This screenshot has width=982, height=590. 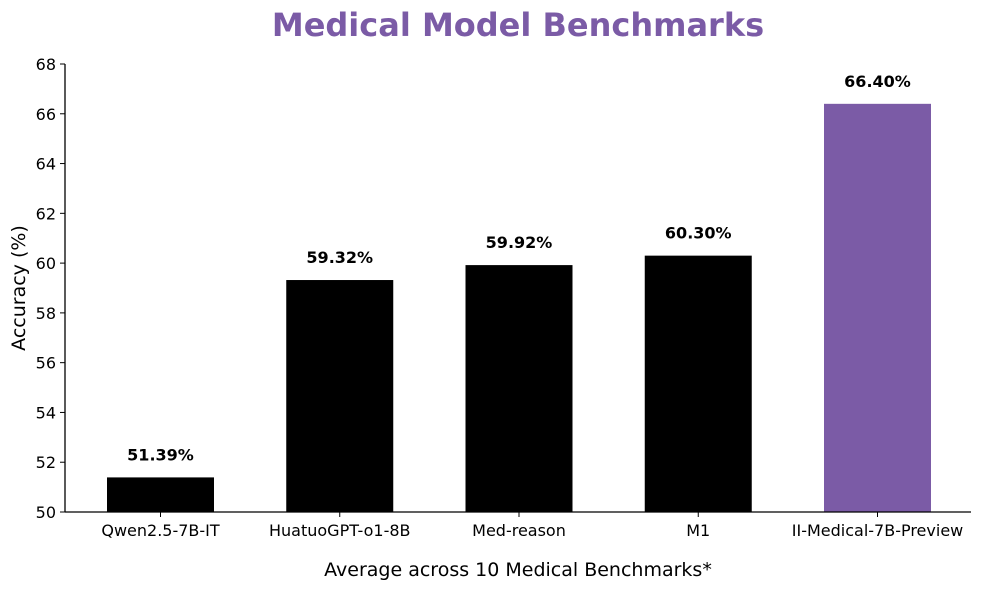 I want to click on y-tick-label-9: 68, so click(x=46, y=64).